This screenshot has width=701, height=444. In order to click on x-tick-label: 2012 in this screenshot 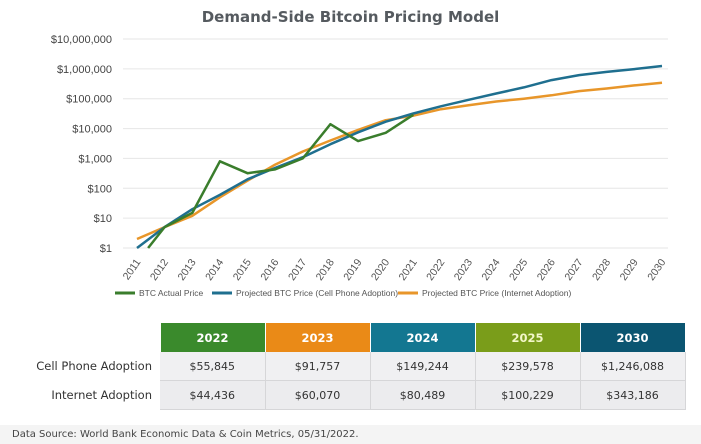, I will do `click(159, 270)`.